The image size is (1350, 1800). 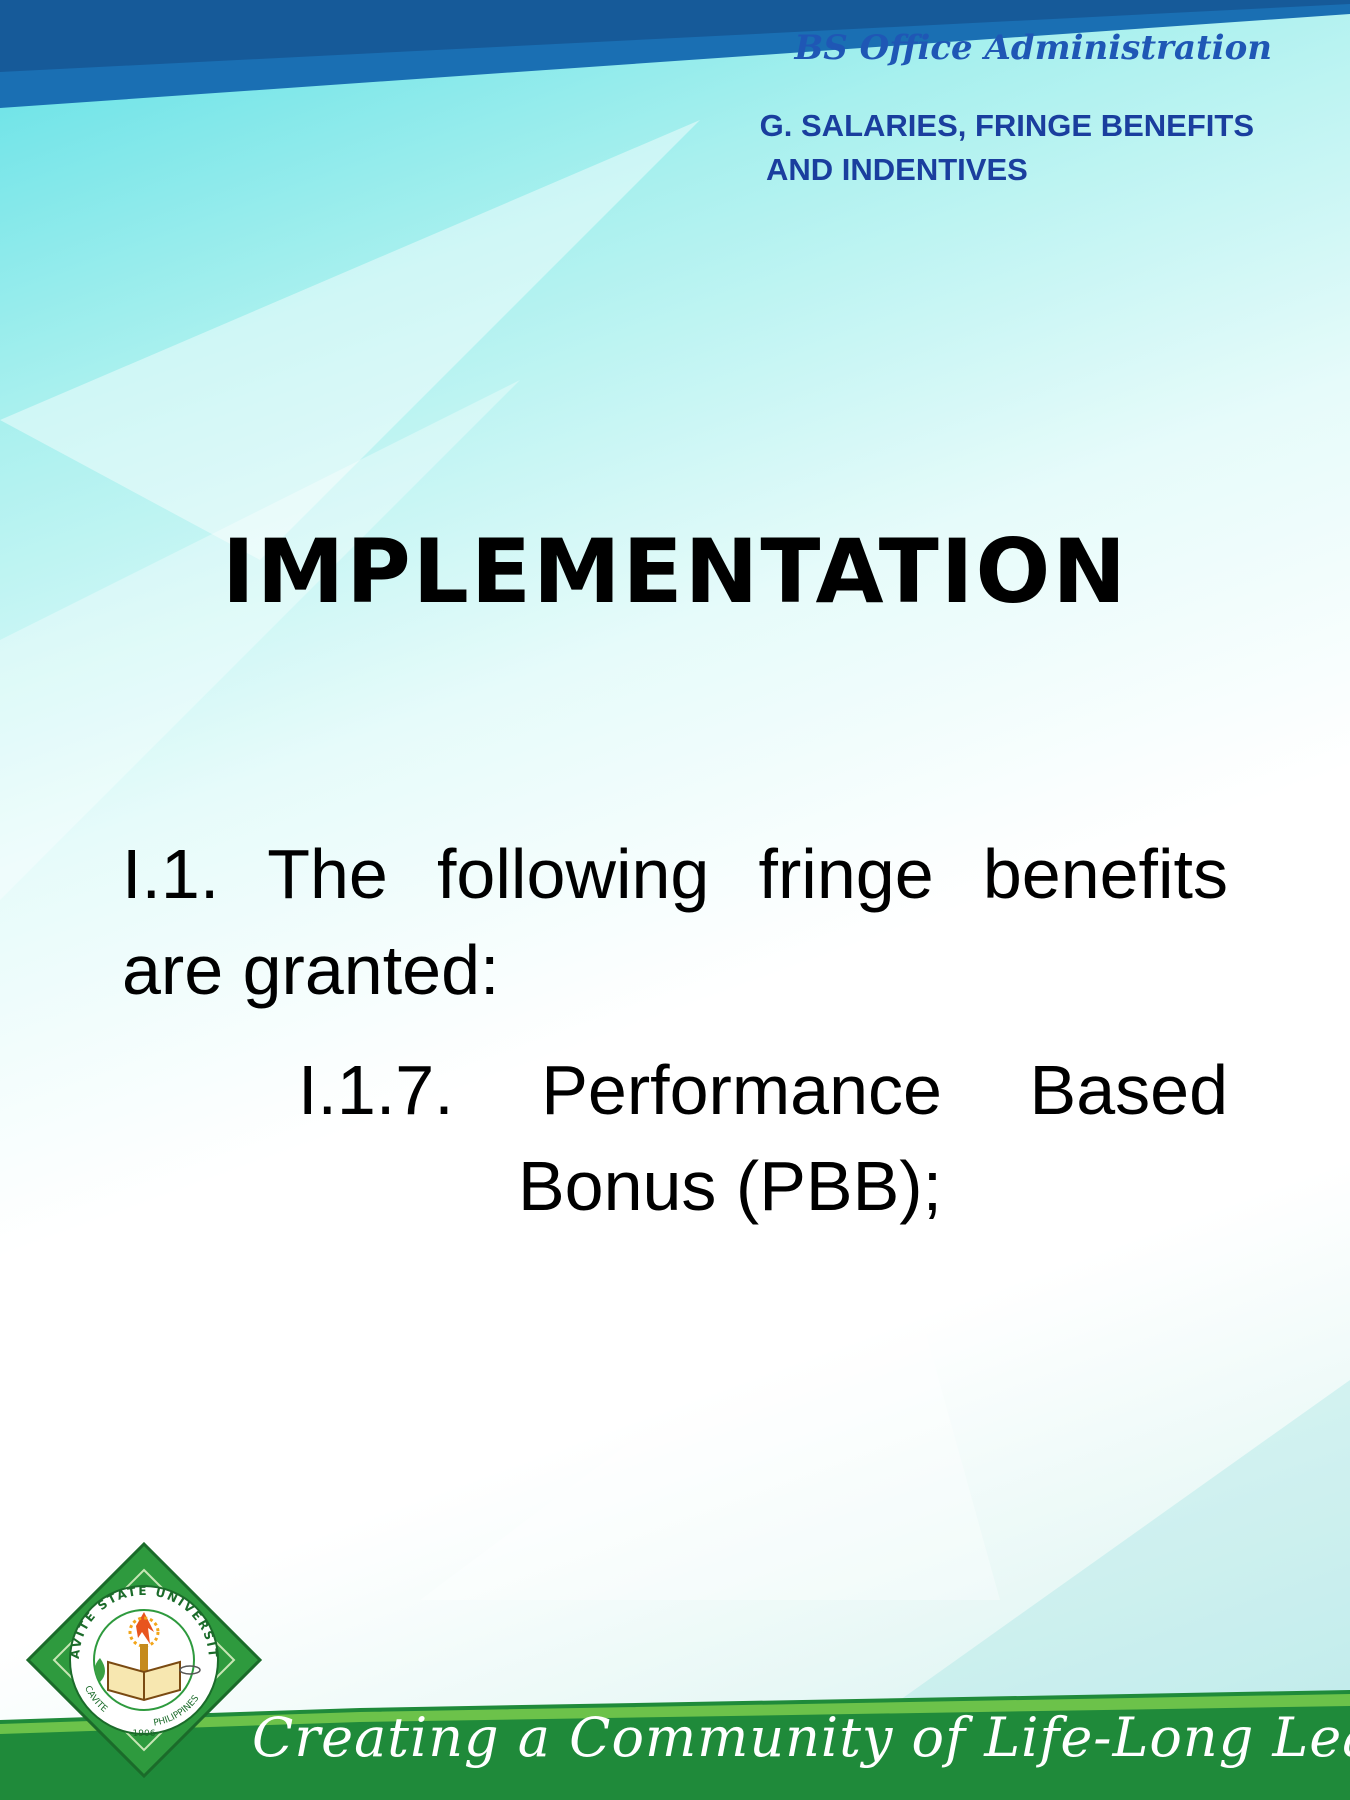 I want to click on flame-icon, so click(x=145, y=1628).